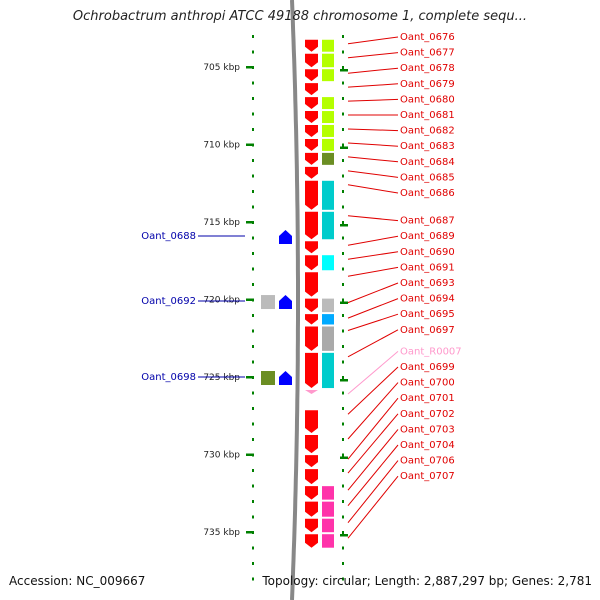 The image size is (600, 600). I want to click on gene-label: Oant_0684, so click(427, 162).